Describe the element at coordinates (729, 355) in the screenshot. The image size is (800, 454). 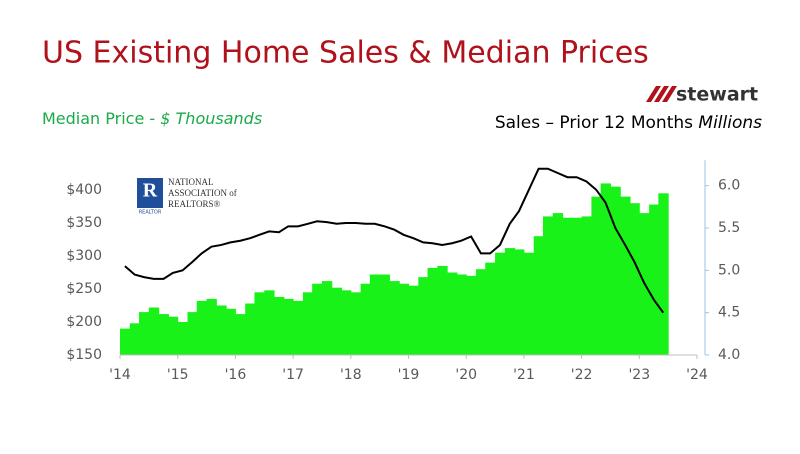
I see `y2-tick-label: 4.0` at that location.